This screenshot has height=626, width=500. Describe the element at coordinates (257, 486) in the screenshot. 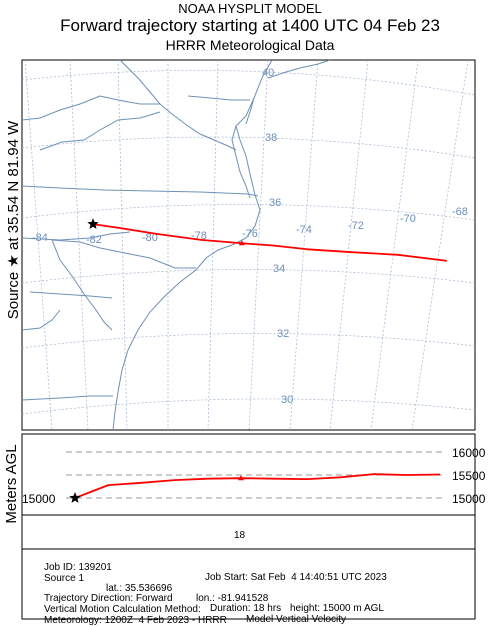

I see `height-line` at that location.